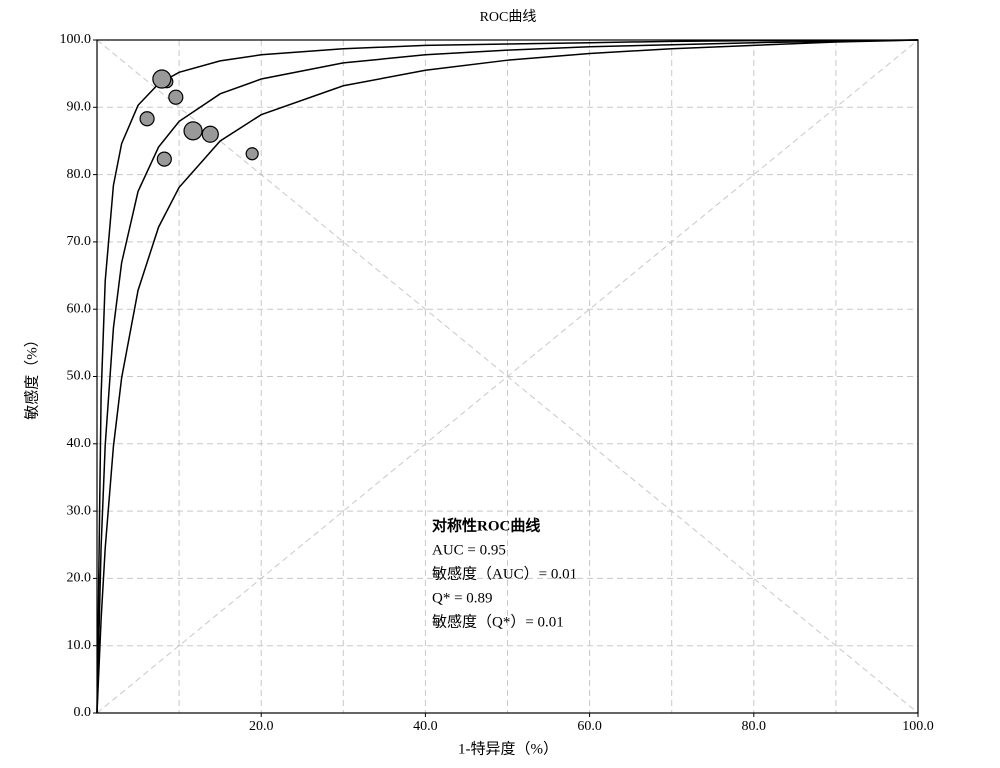 This screenshot has width=1000, height=768. What do you see at coordinates (486, 525) in the screenshot?
I see `annotation: 对称性ROC曲线` at bounding box center [486, 525].